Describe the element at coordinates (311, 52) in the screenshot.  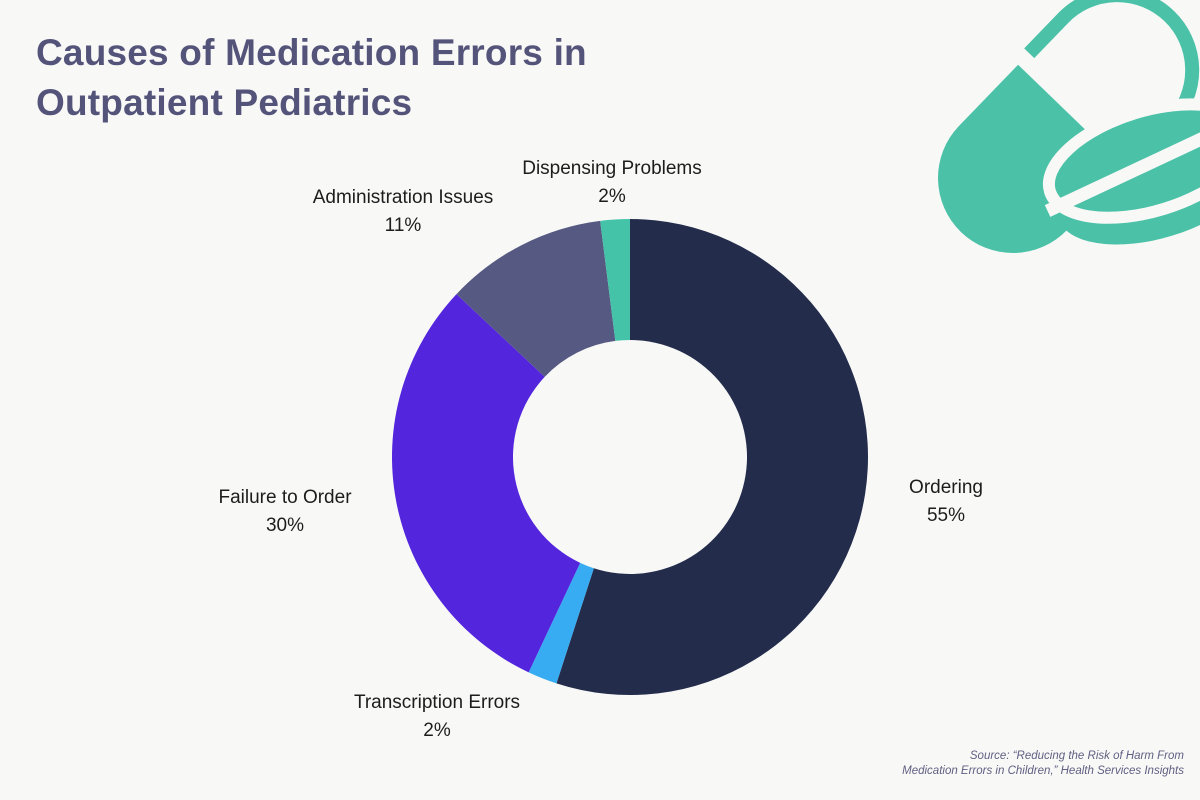
I see `page-title-line1: Causes of Medication Errors in` at that location.